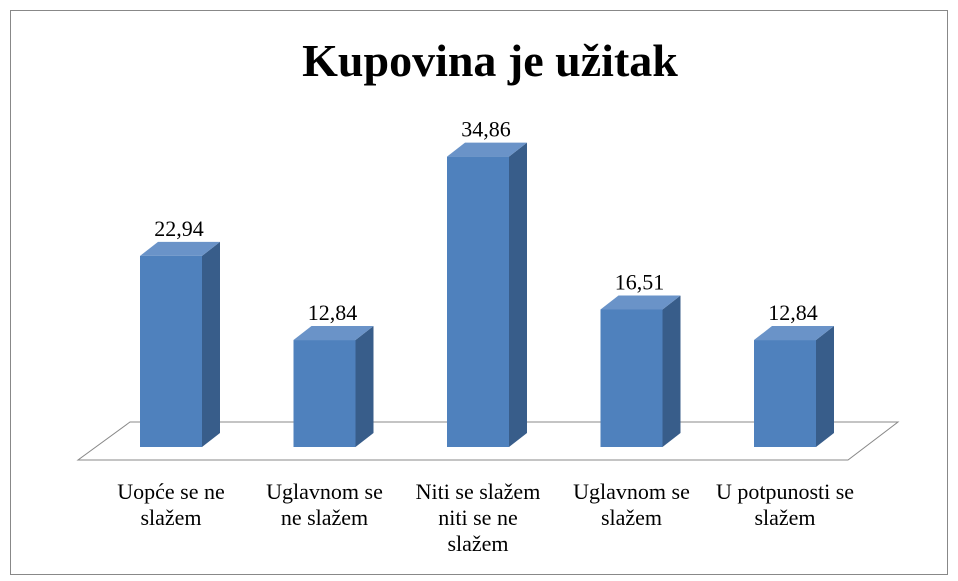 Image resolution: width=958 pixels, height=581 pixels. I want to click on chart-title: Kupovina je užitak, so click(490, 60).